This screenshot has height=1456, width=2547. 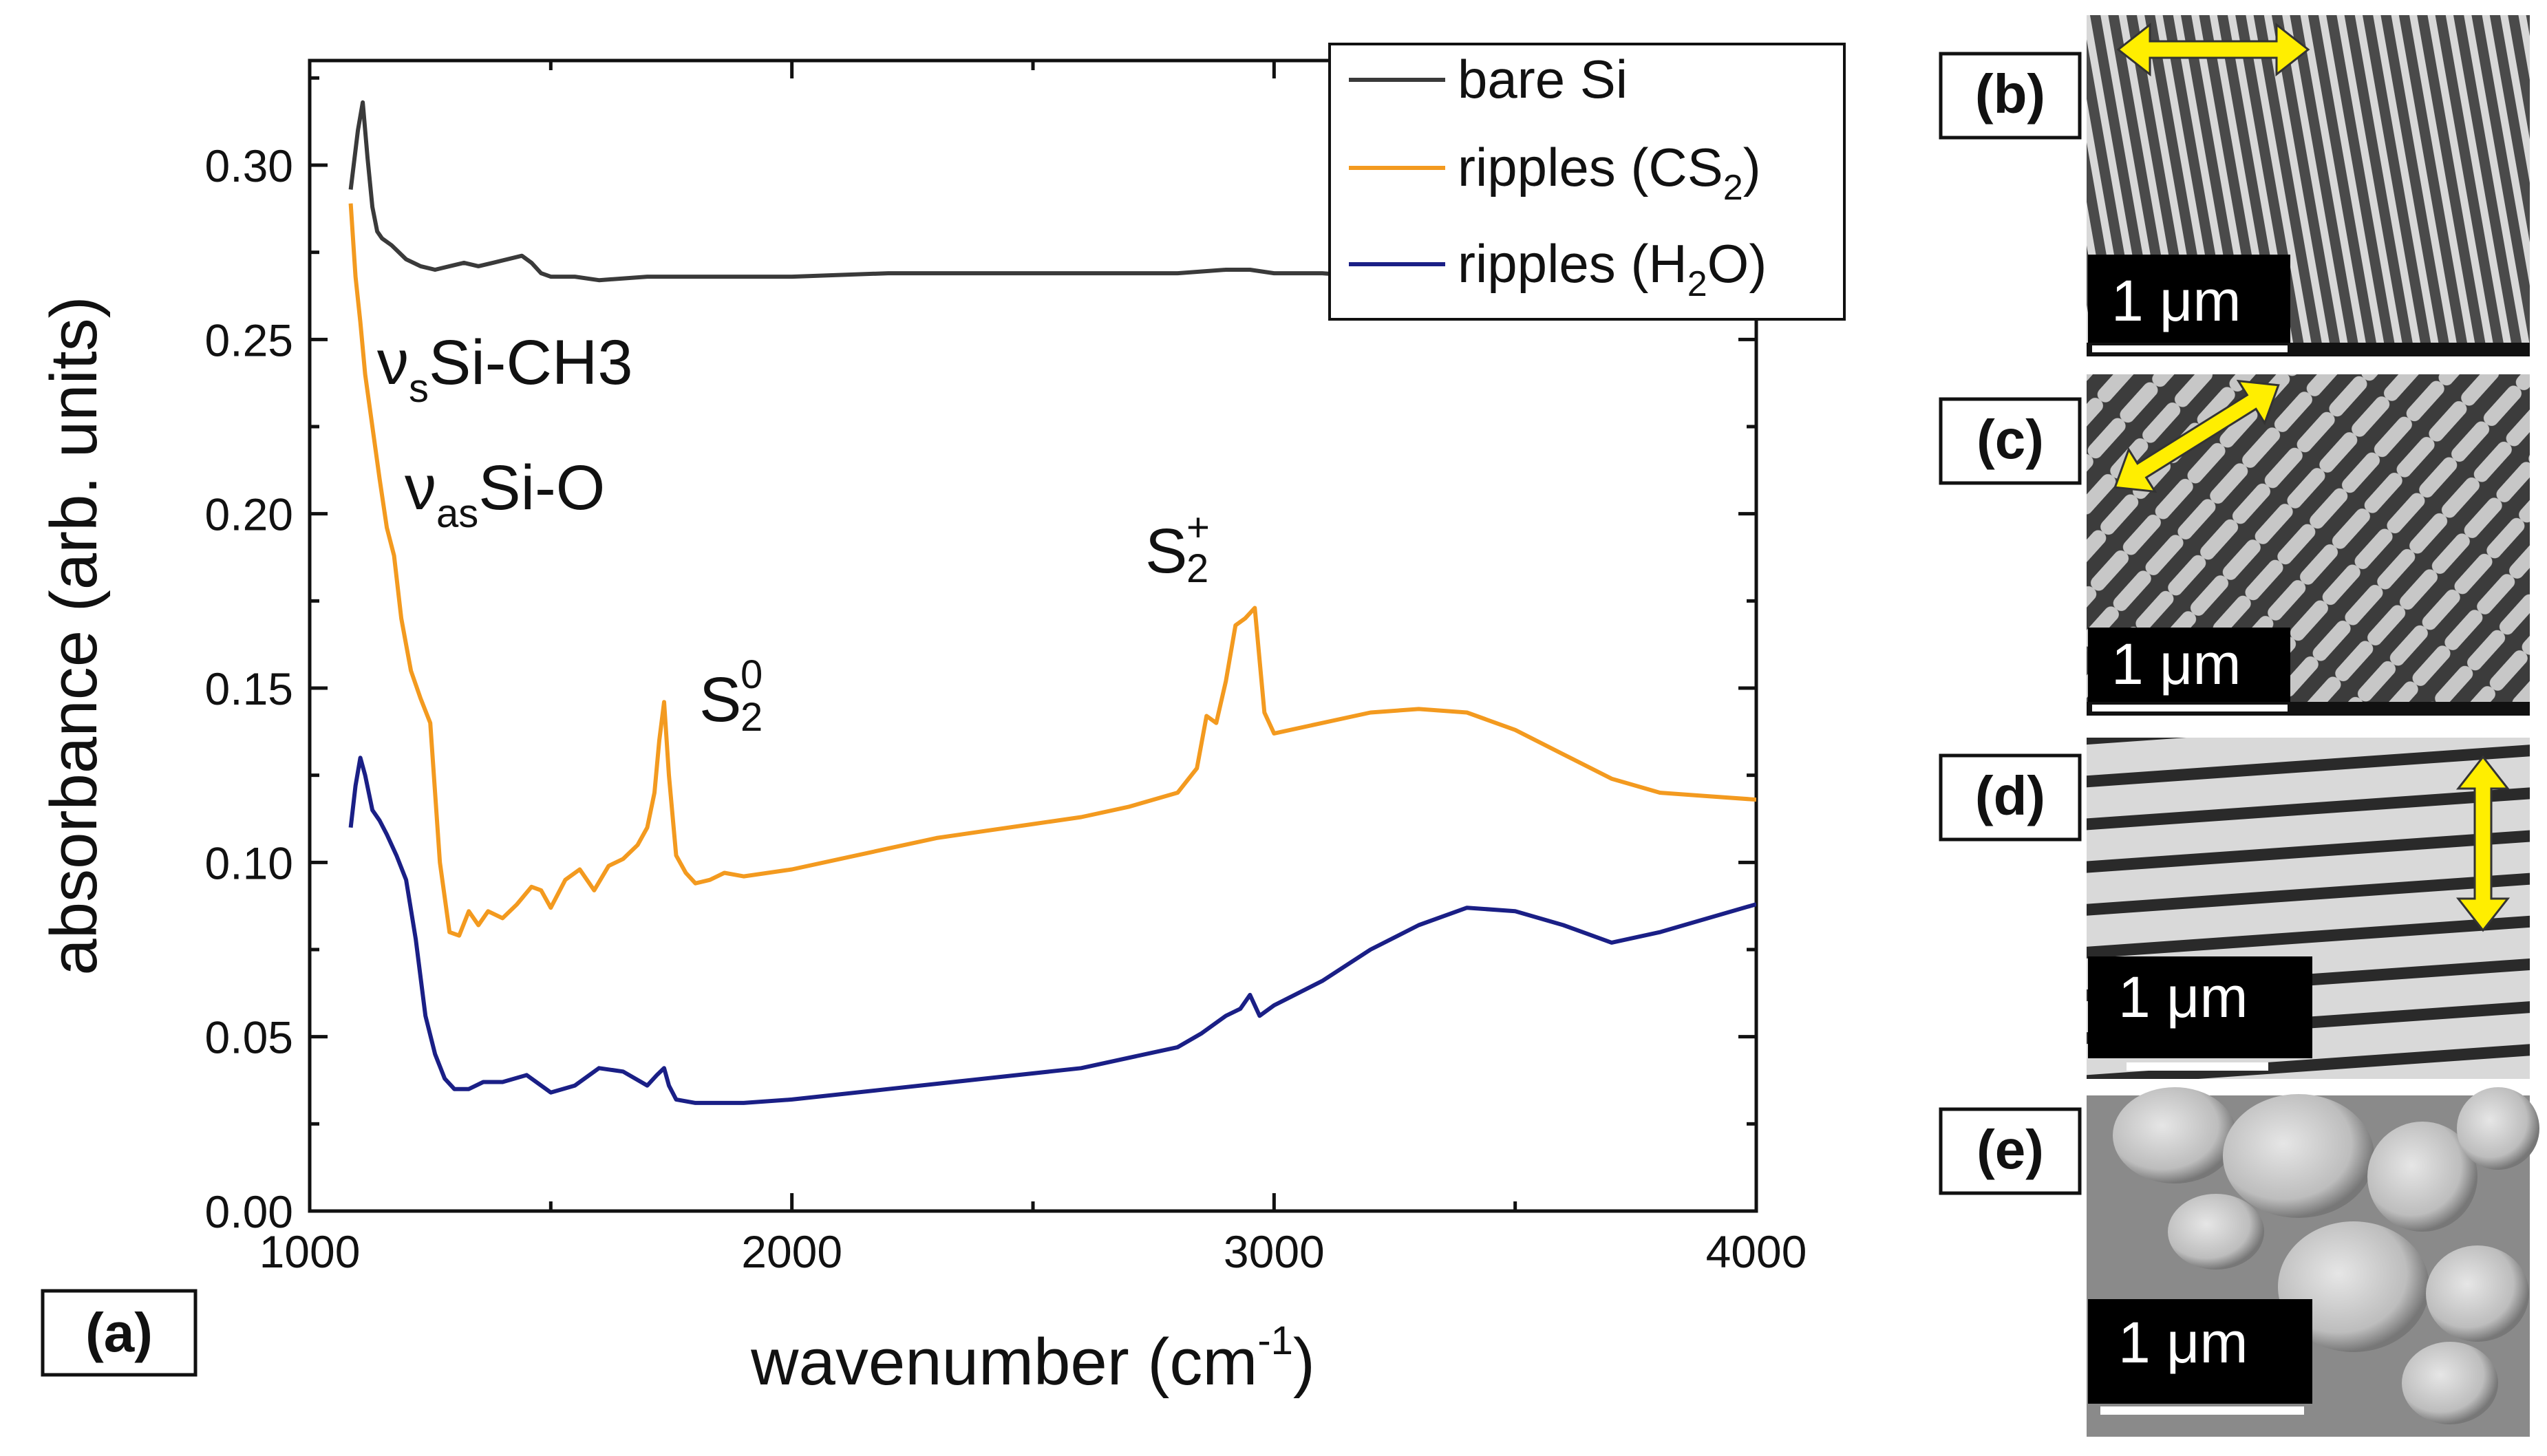 I want to click on anno-vas-sub: as, so click(x=457, y=513).